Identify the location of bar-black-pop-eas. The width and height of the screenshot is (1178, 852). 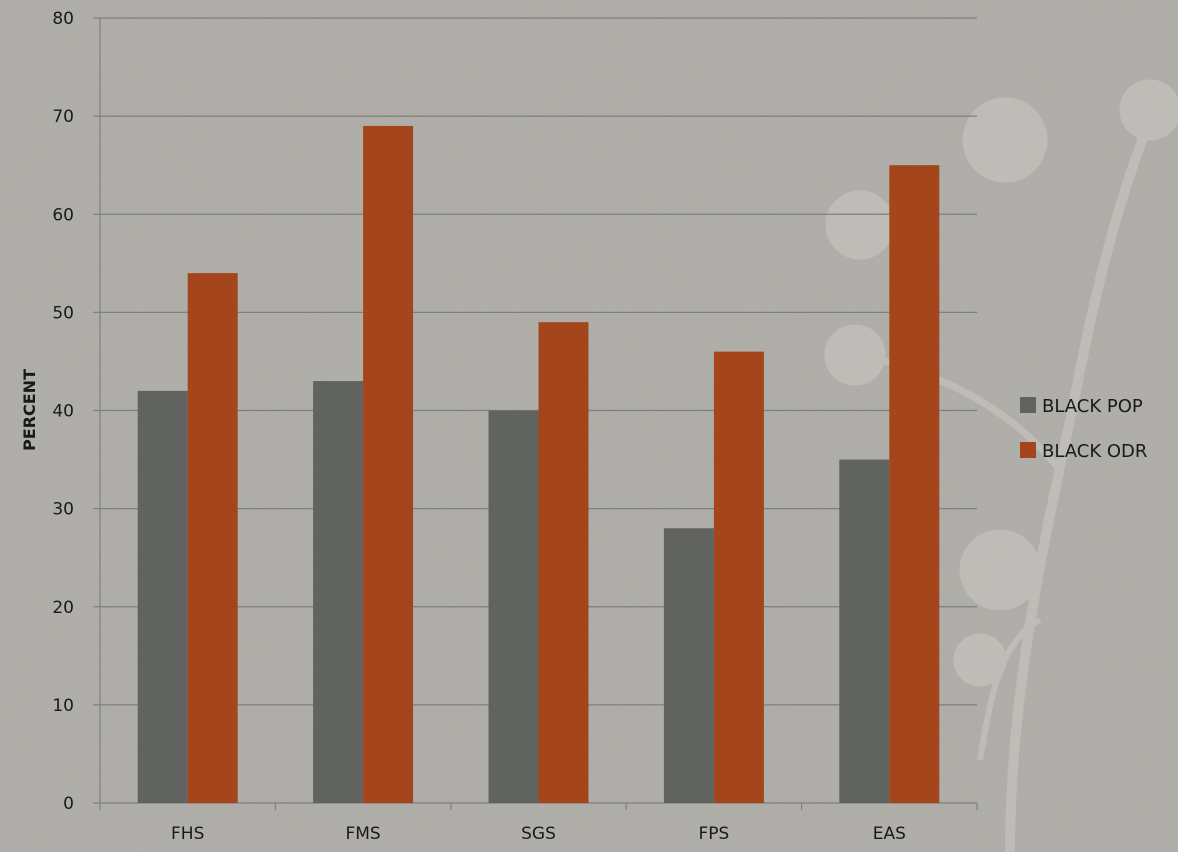
(864, 631).